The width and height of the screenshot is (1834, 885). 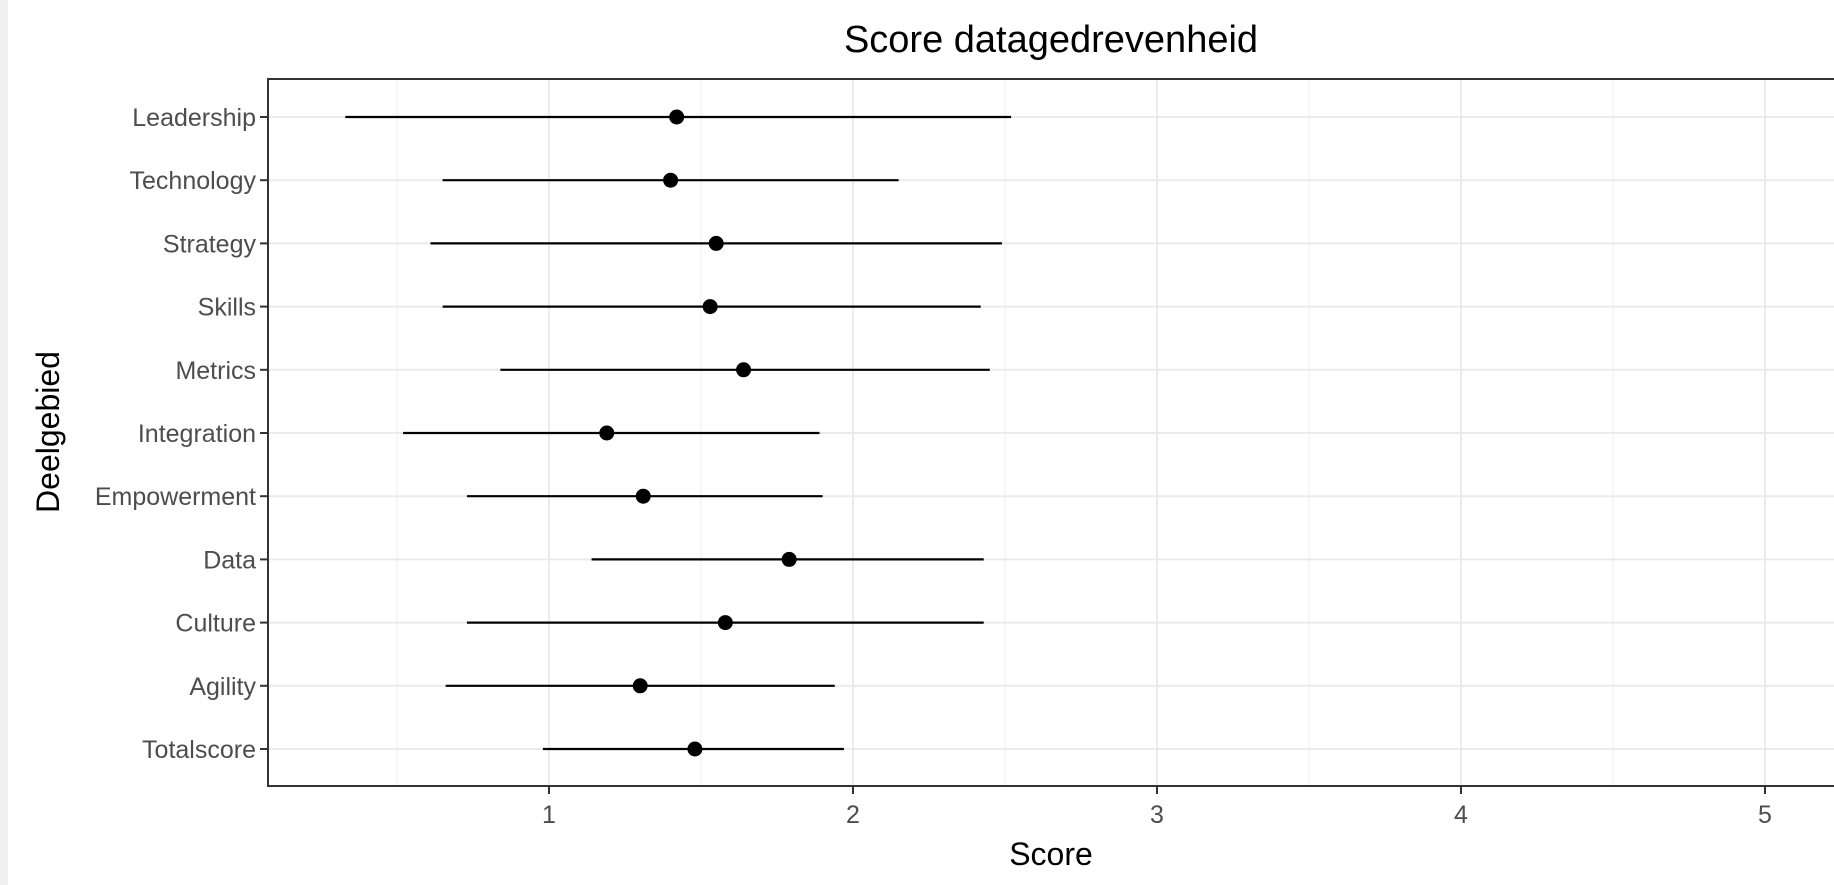 I want to click on y-tick-label: Empowerment, so click(x=175, y=497).